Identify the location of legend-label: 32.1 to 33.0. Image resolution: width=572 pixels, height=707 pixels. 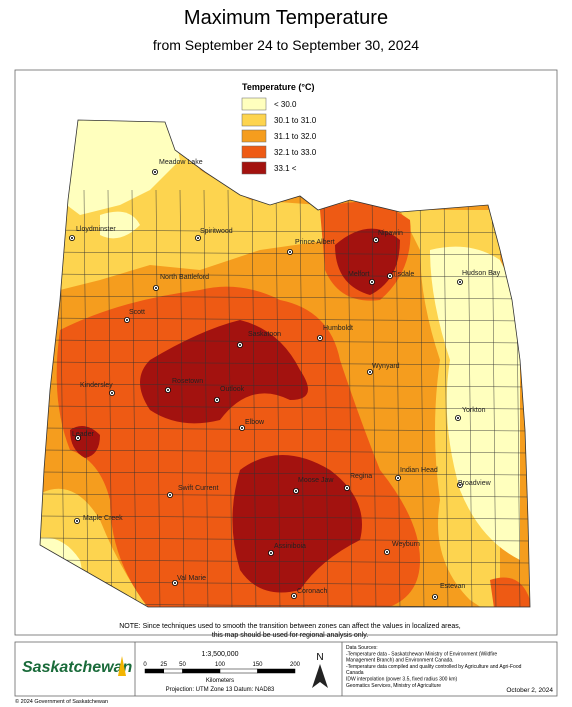
(295, 152).